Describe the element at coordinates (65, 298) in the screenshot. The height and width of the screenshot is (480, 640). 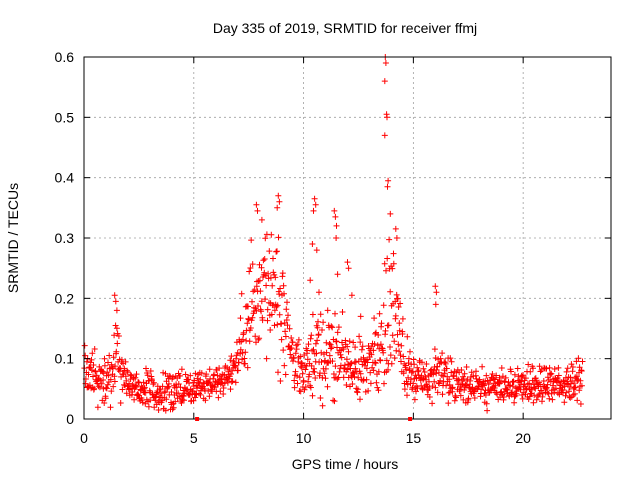
I see `y-tick-label: 0.2` at that location.